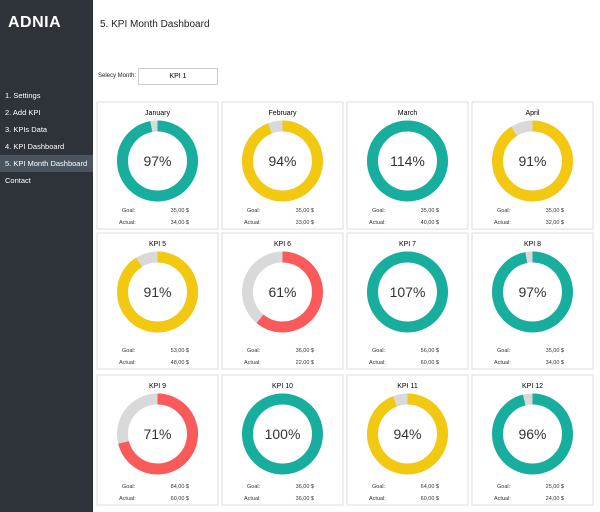  Describe the element at coordinates (18, 180) in the screenshot. I see `menu-item: Contact` at that location.